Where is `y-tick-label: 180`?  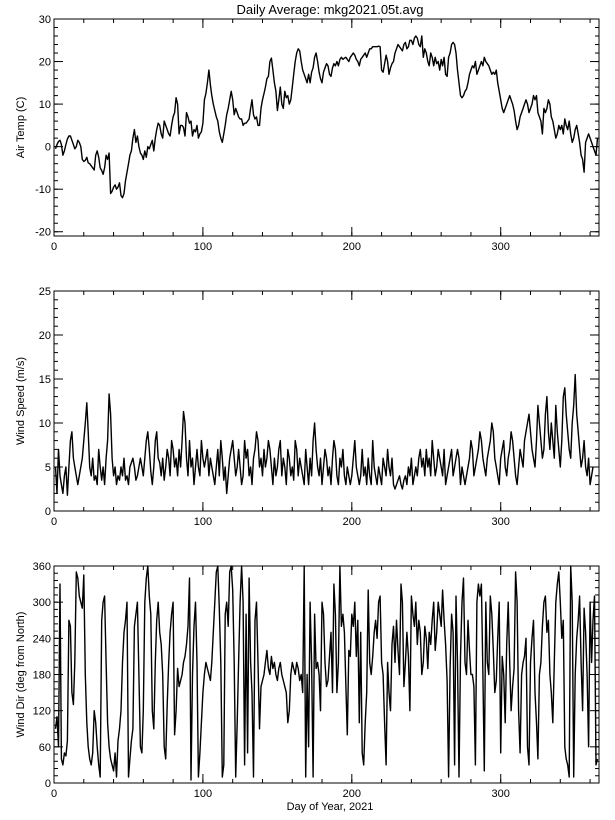 y-tick-label: 180 is located at coordinates (42, 676).